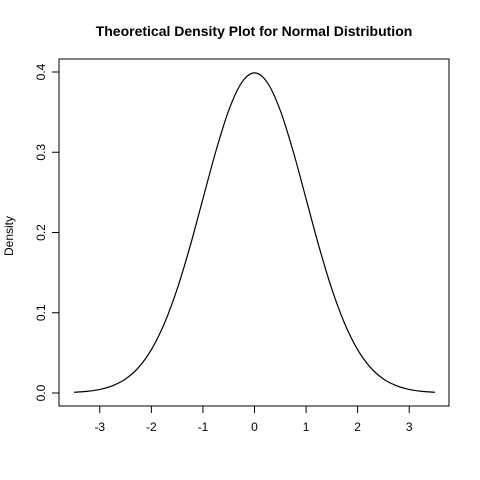  I want to click on y-tick-label: 0.1, so click(41, 312).